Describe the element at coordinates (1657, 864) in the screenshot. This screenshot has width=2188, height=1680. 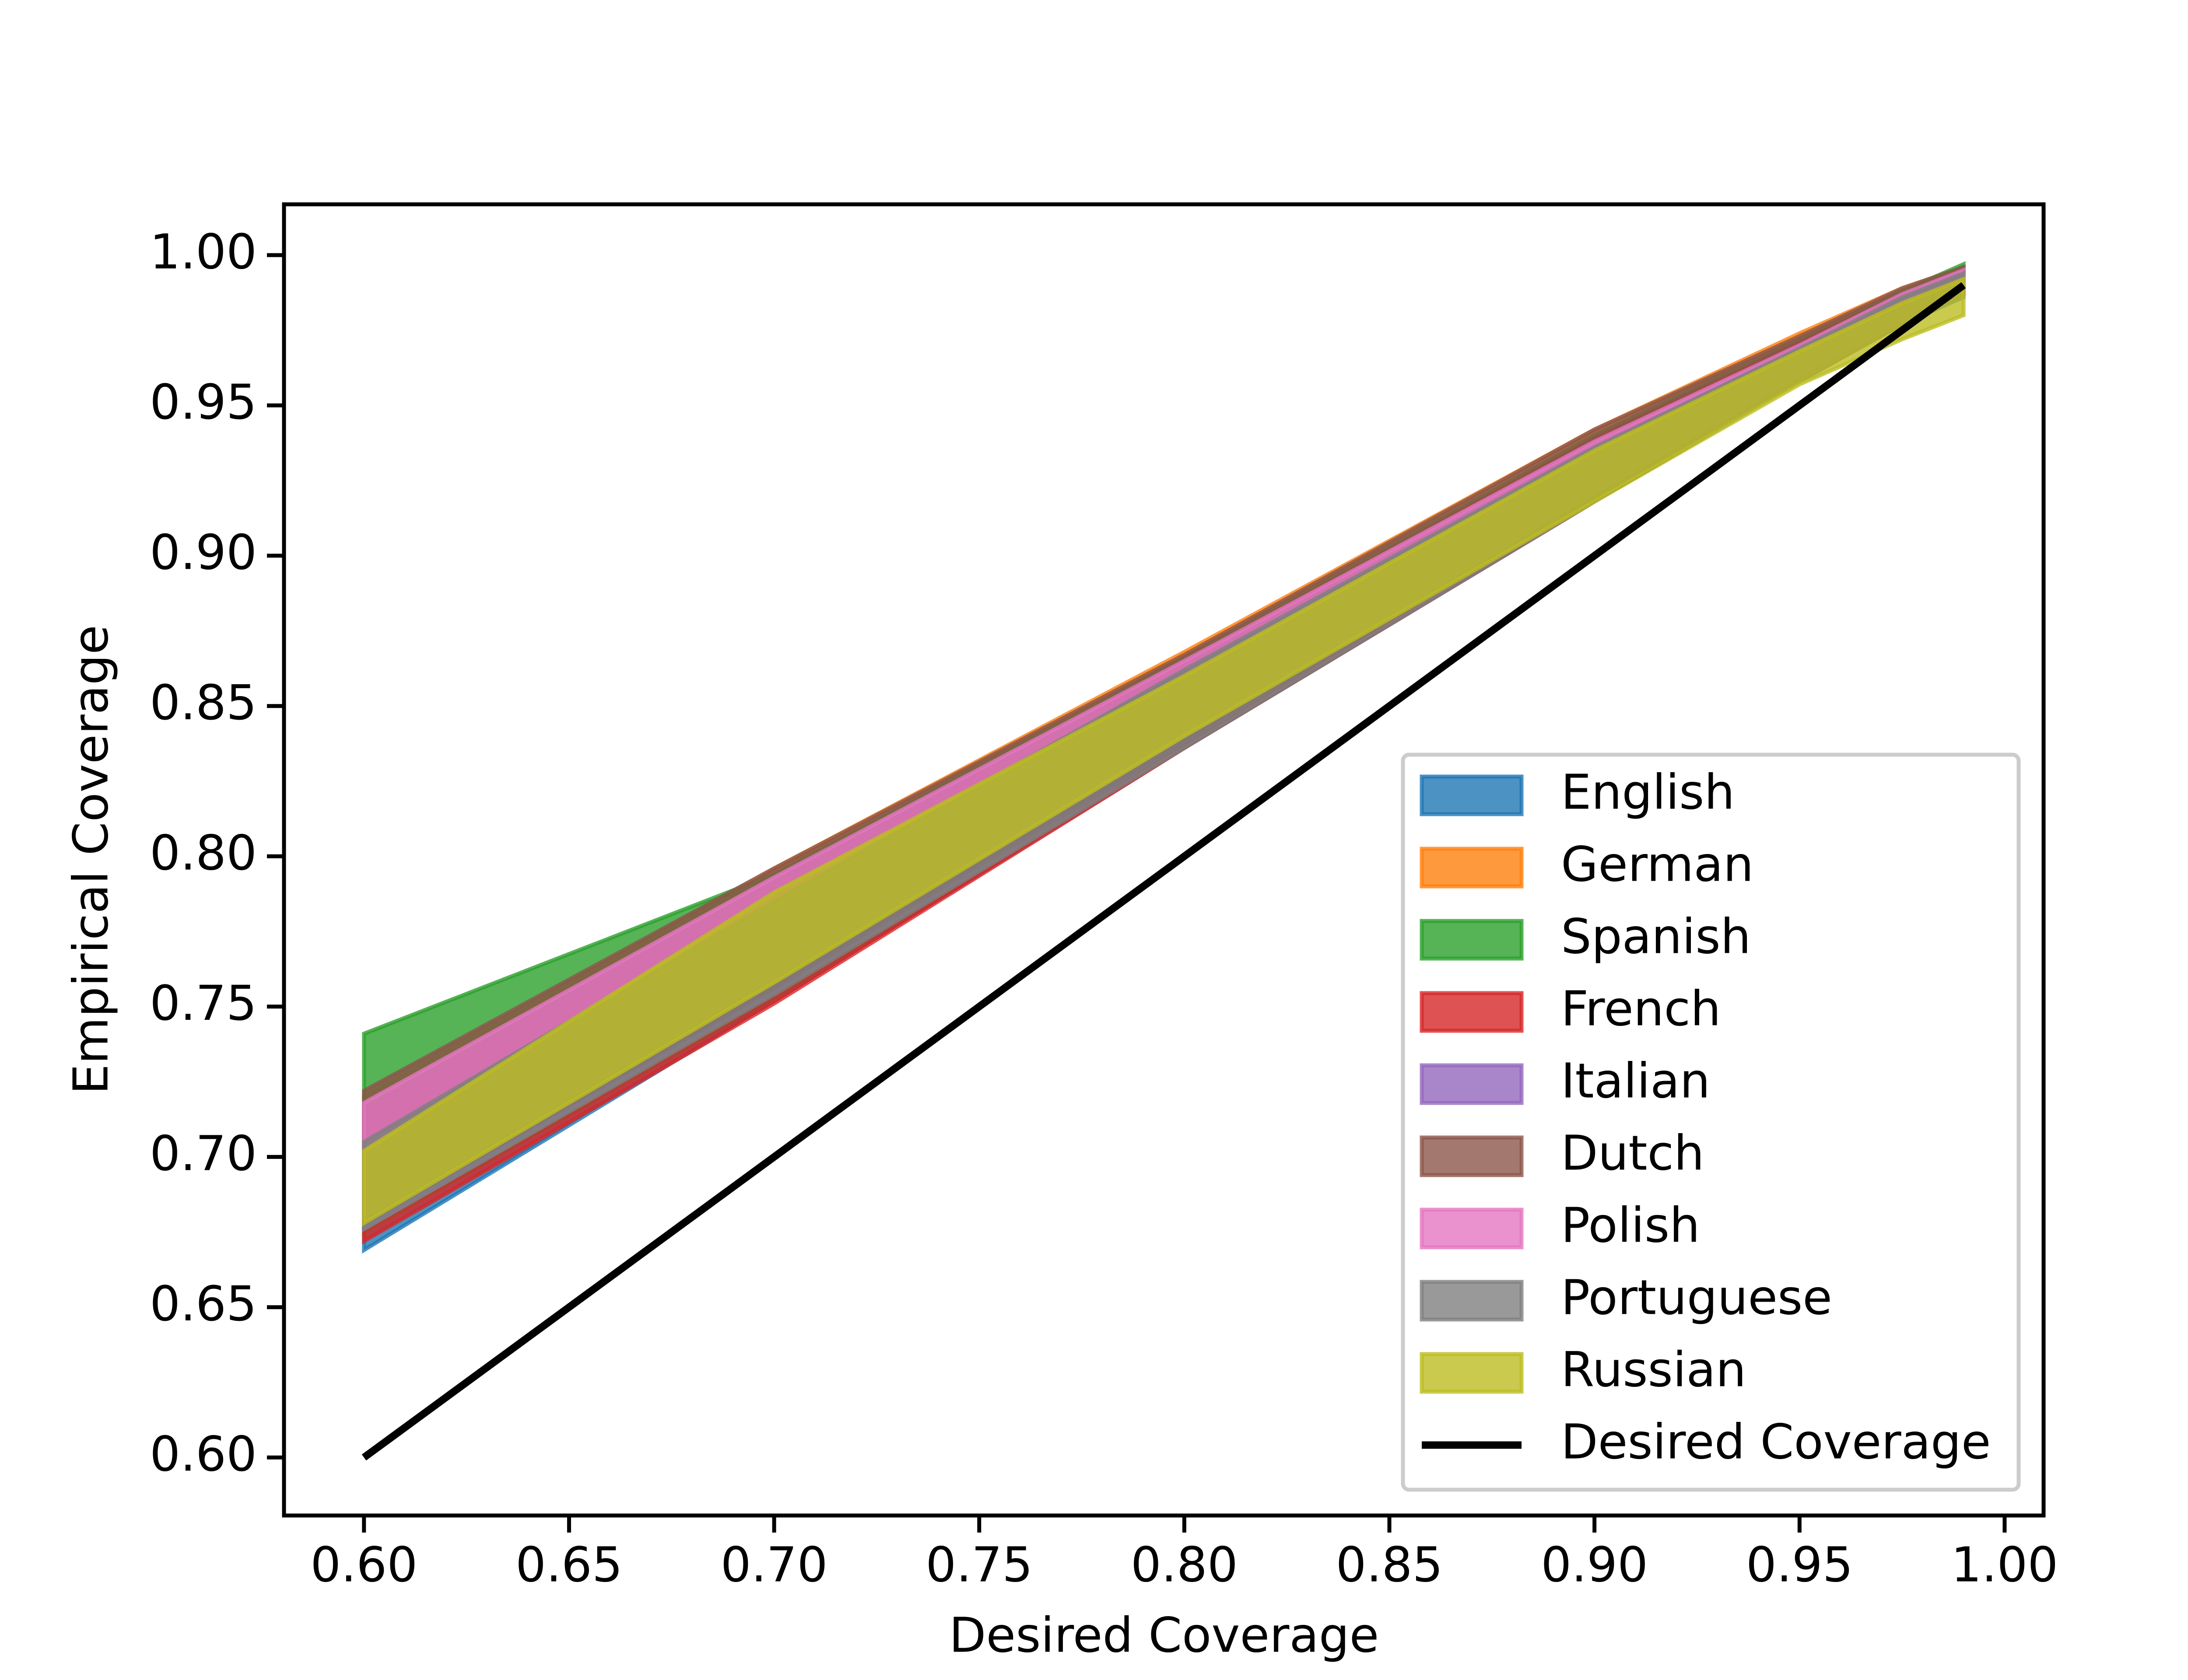
I see `legend-label: German` at that location.